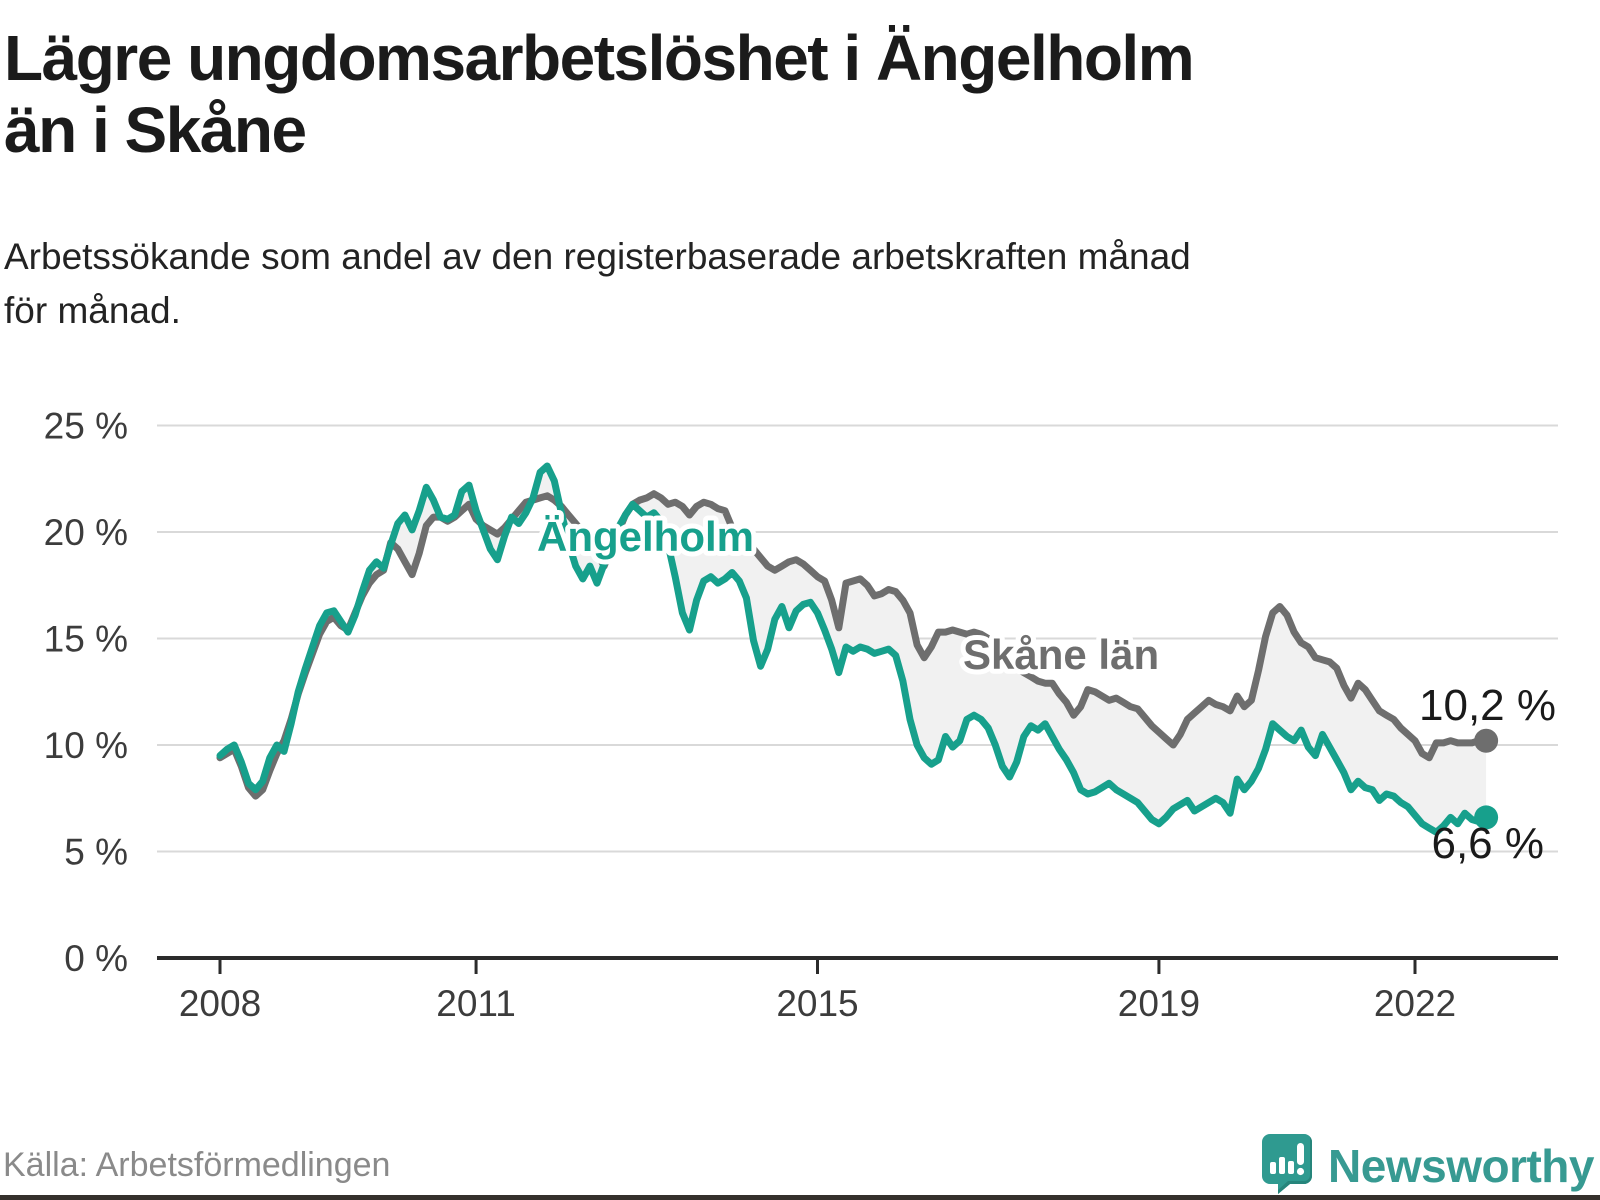 This screenshot has height=1200, width=1600. What do you see at coordinates (1415, 1003) in the screenshot?
I see `x-tick-label: 2022` at bounding box center [1415, 1003].